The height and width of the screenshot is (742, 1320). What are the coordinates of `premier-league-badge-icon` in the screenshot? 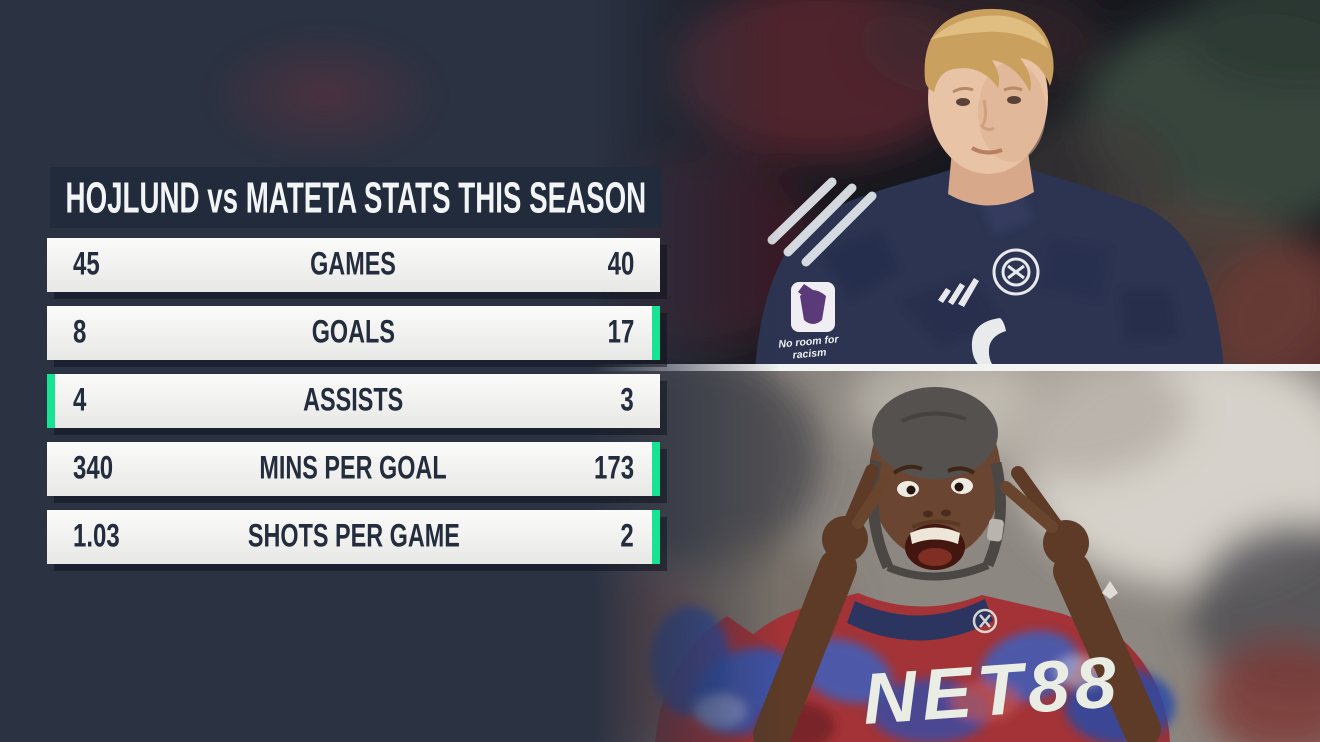 It's located at (813, 307).